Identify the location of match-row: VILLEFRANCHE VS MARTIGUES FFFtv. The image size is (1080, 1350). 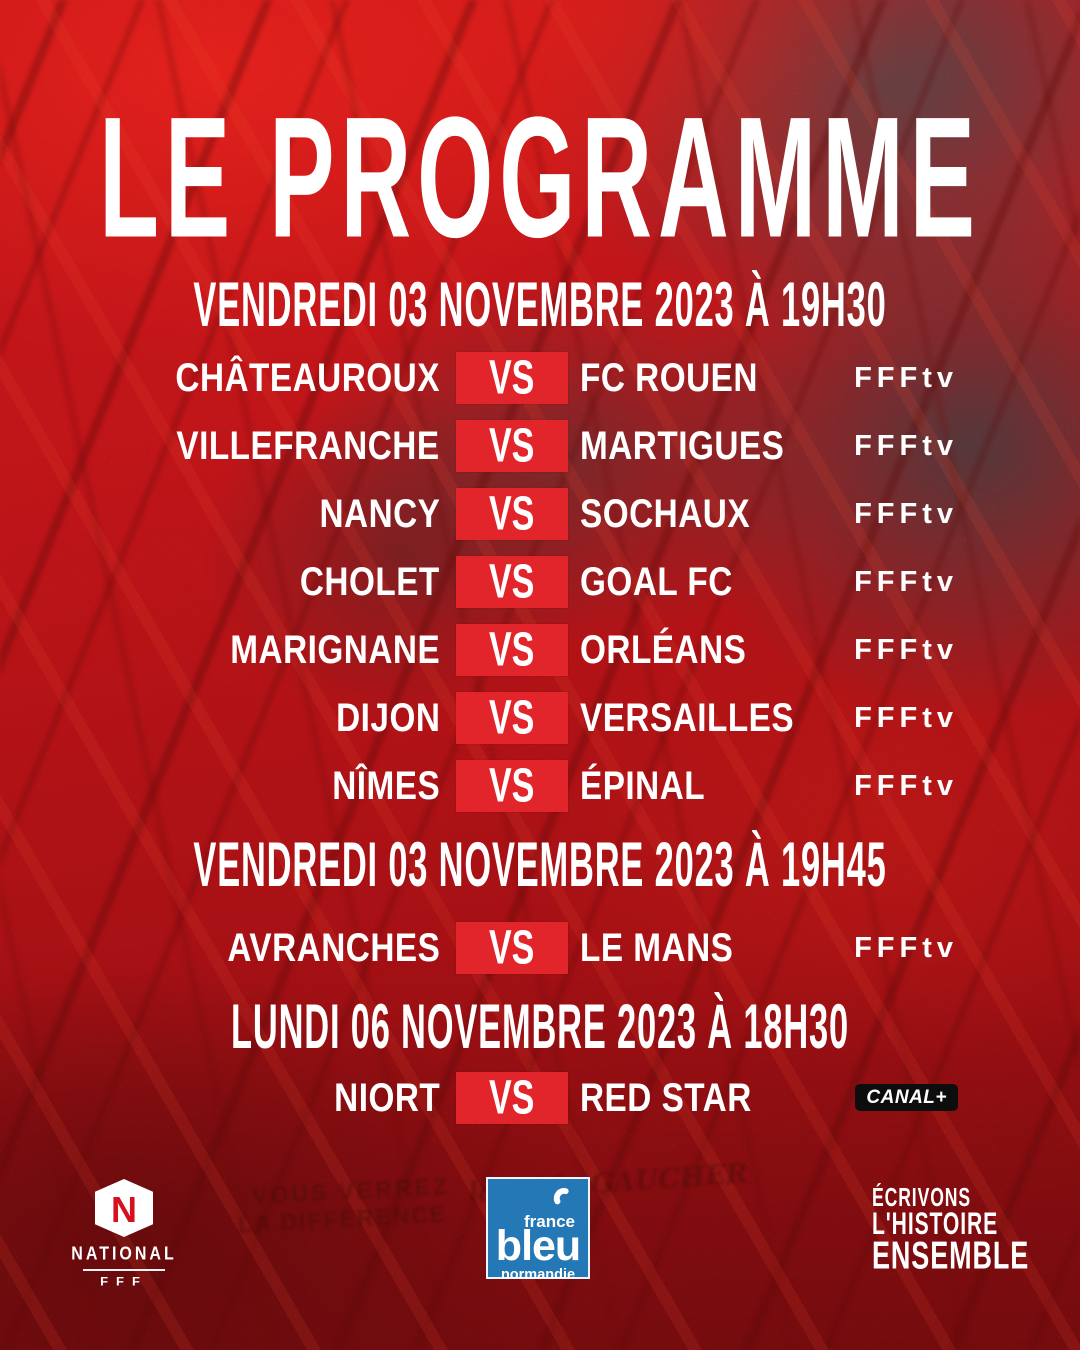
(540, 445).